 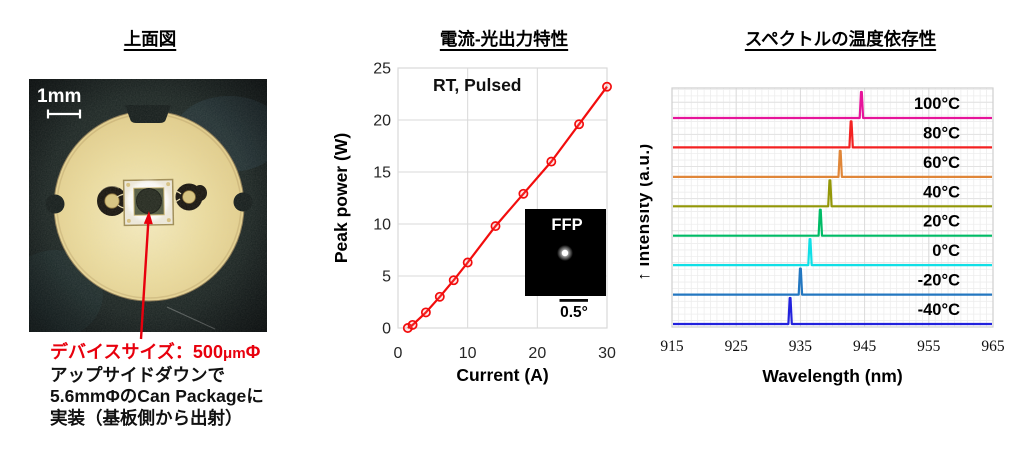 I want to click on x-tick-label: 965, so click(x=993, y=346).